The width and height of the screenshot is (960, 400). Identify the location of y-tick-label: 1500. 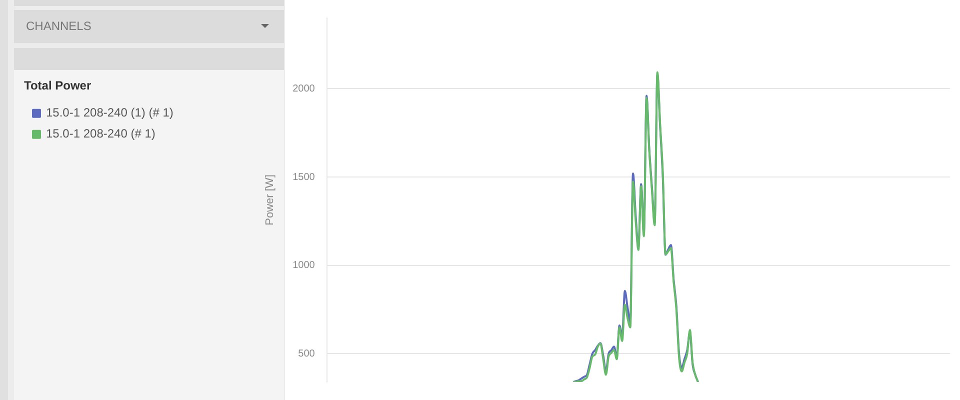
(304, 177).